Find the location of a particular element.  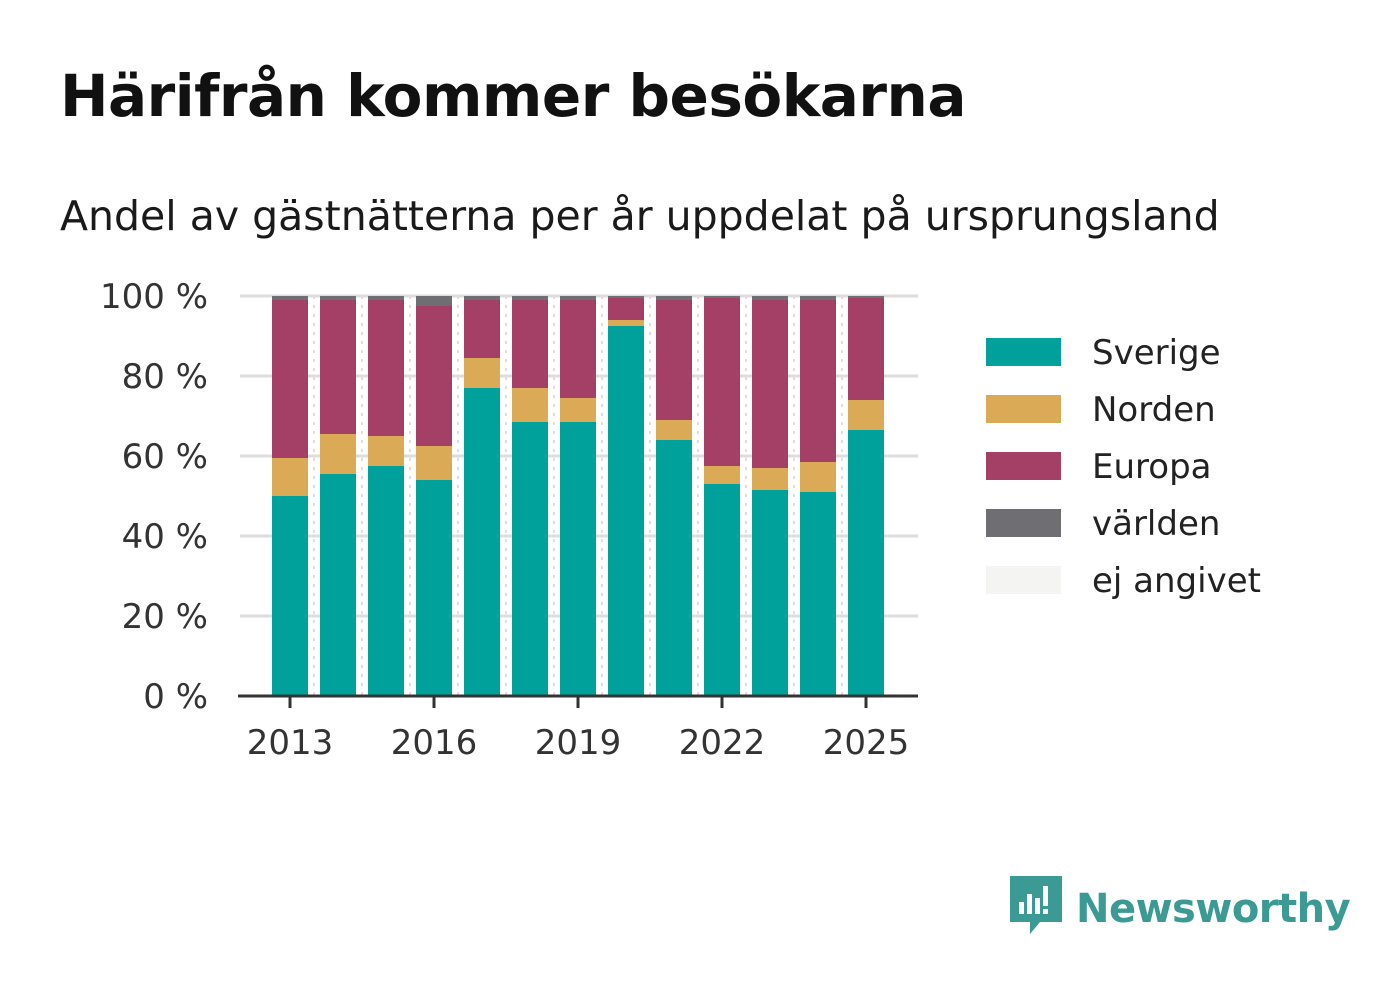

y-tick-label: 100 % is located at coordinates (154, 297).